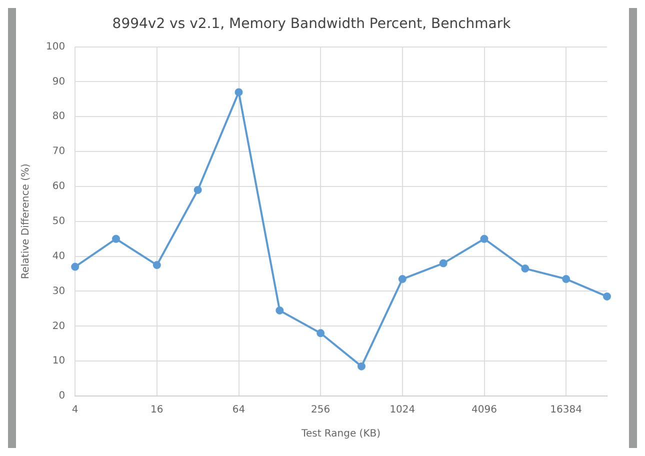  Describe the element at coordinates (59, 221) in the screenshot. I see `y-tick-label: 50` at that location.